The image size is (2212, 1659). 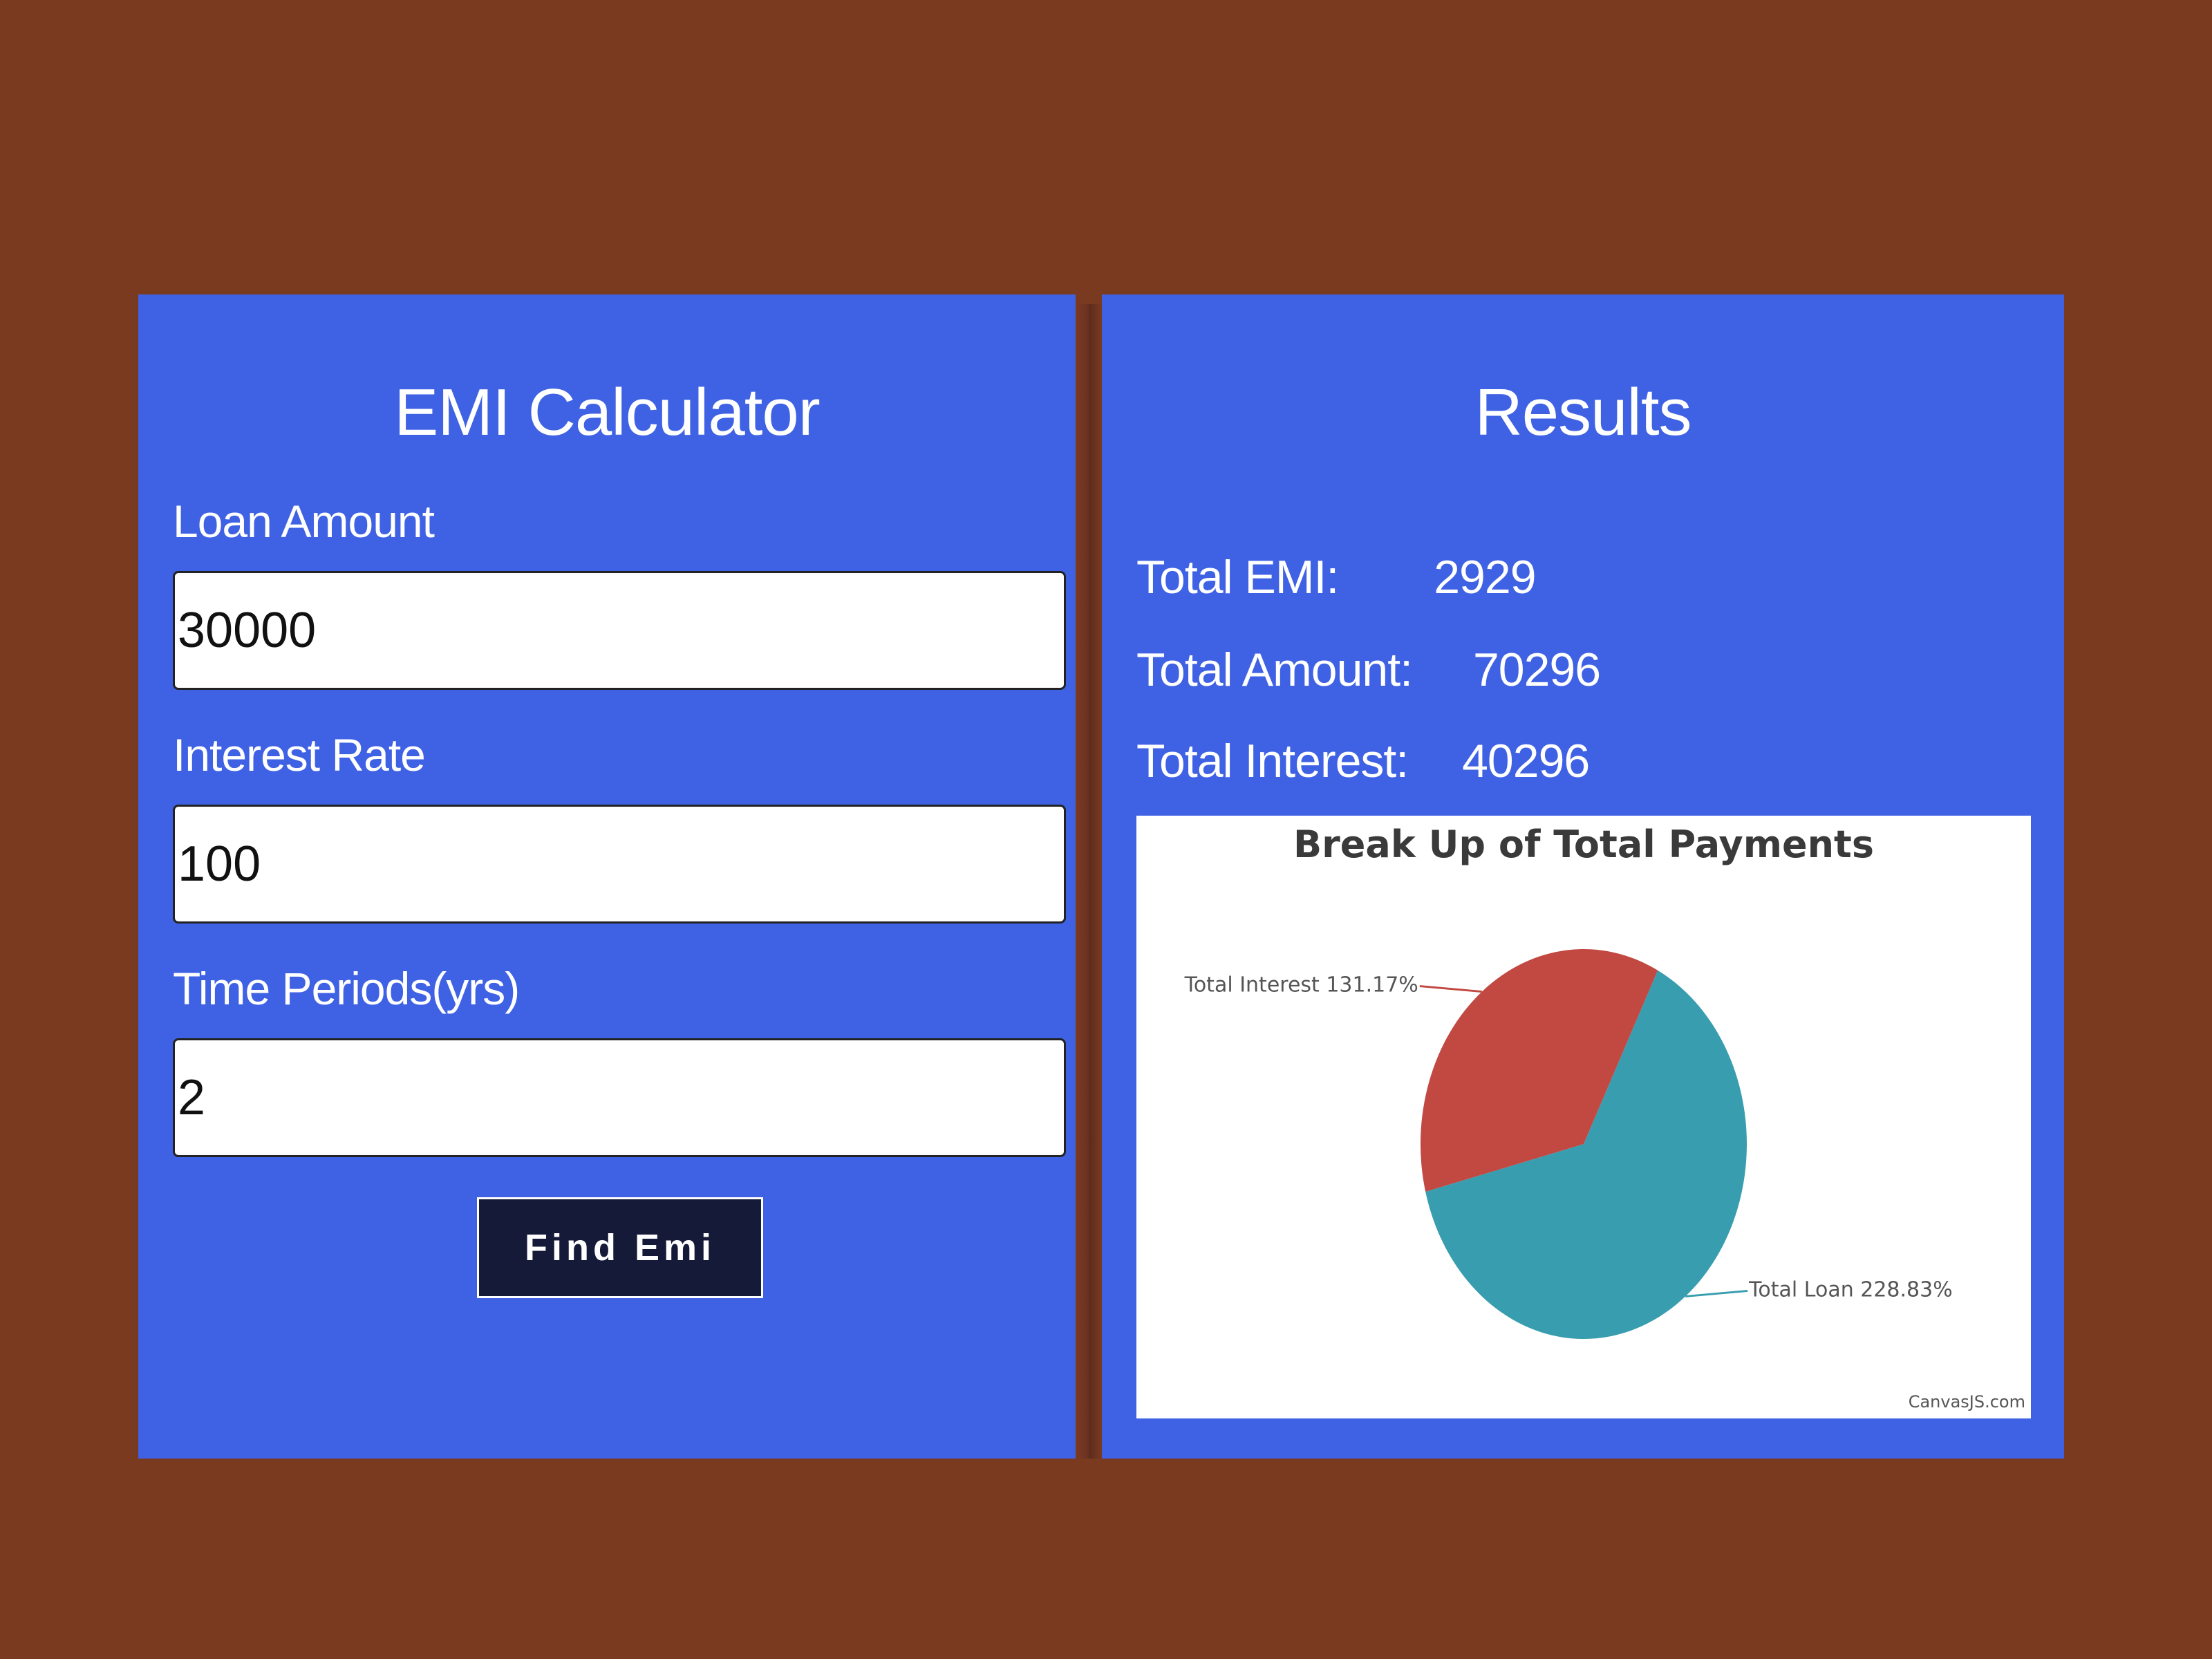 I want to click on total-interest-value: 40296, so click(x=1526, y=761).